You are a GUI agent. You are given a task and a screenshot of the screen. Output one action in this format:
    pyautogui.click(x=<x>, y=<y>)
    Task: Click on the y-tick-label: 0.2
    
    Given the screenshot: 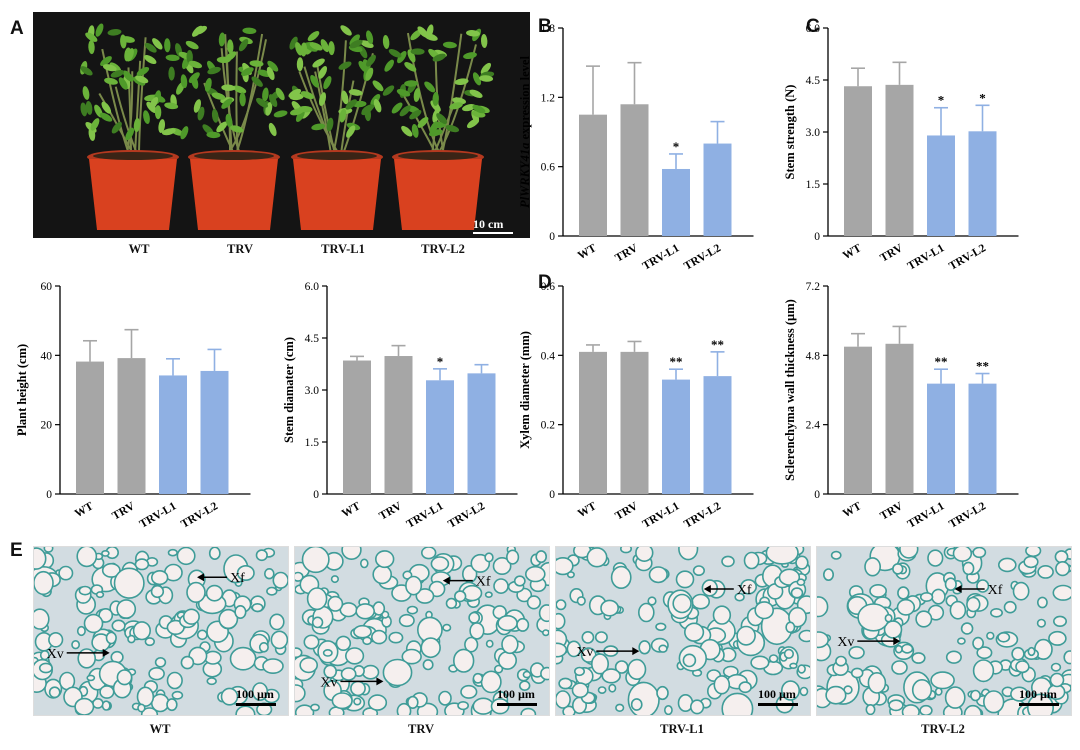 What is the action you would take?
    pyautogui.click(x=548, y=426)
    